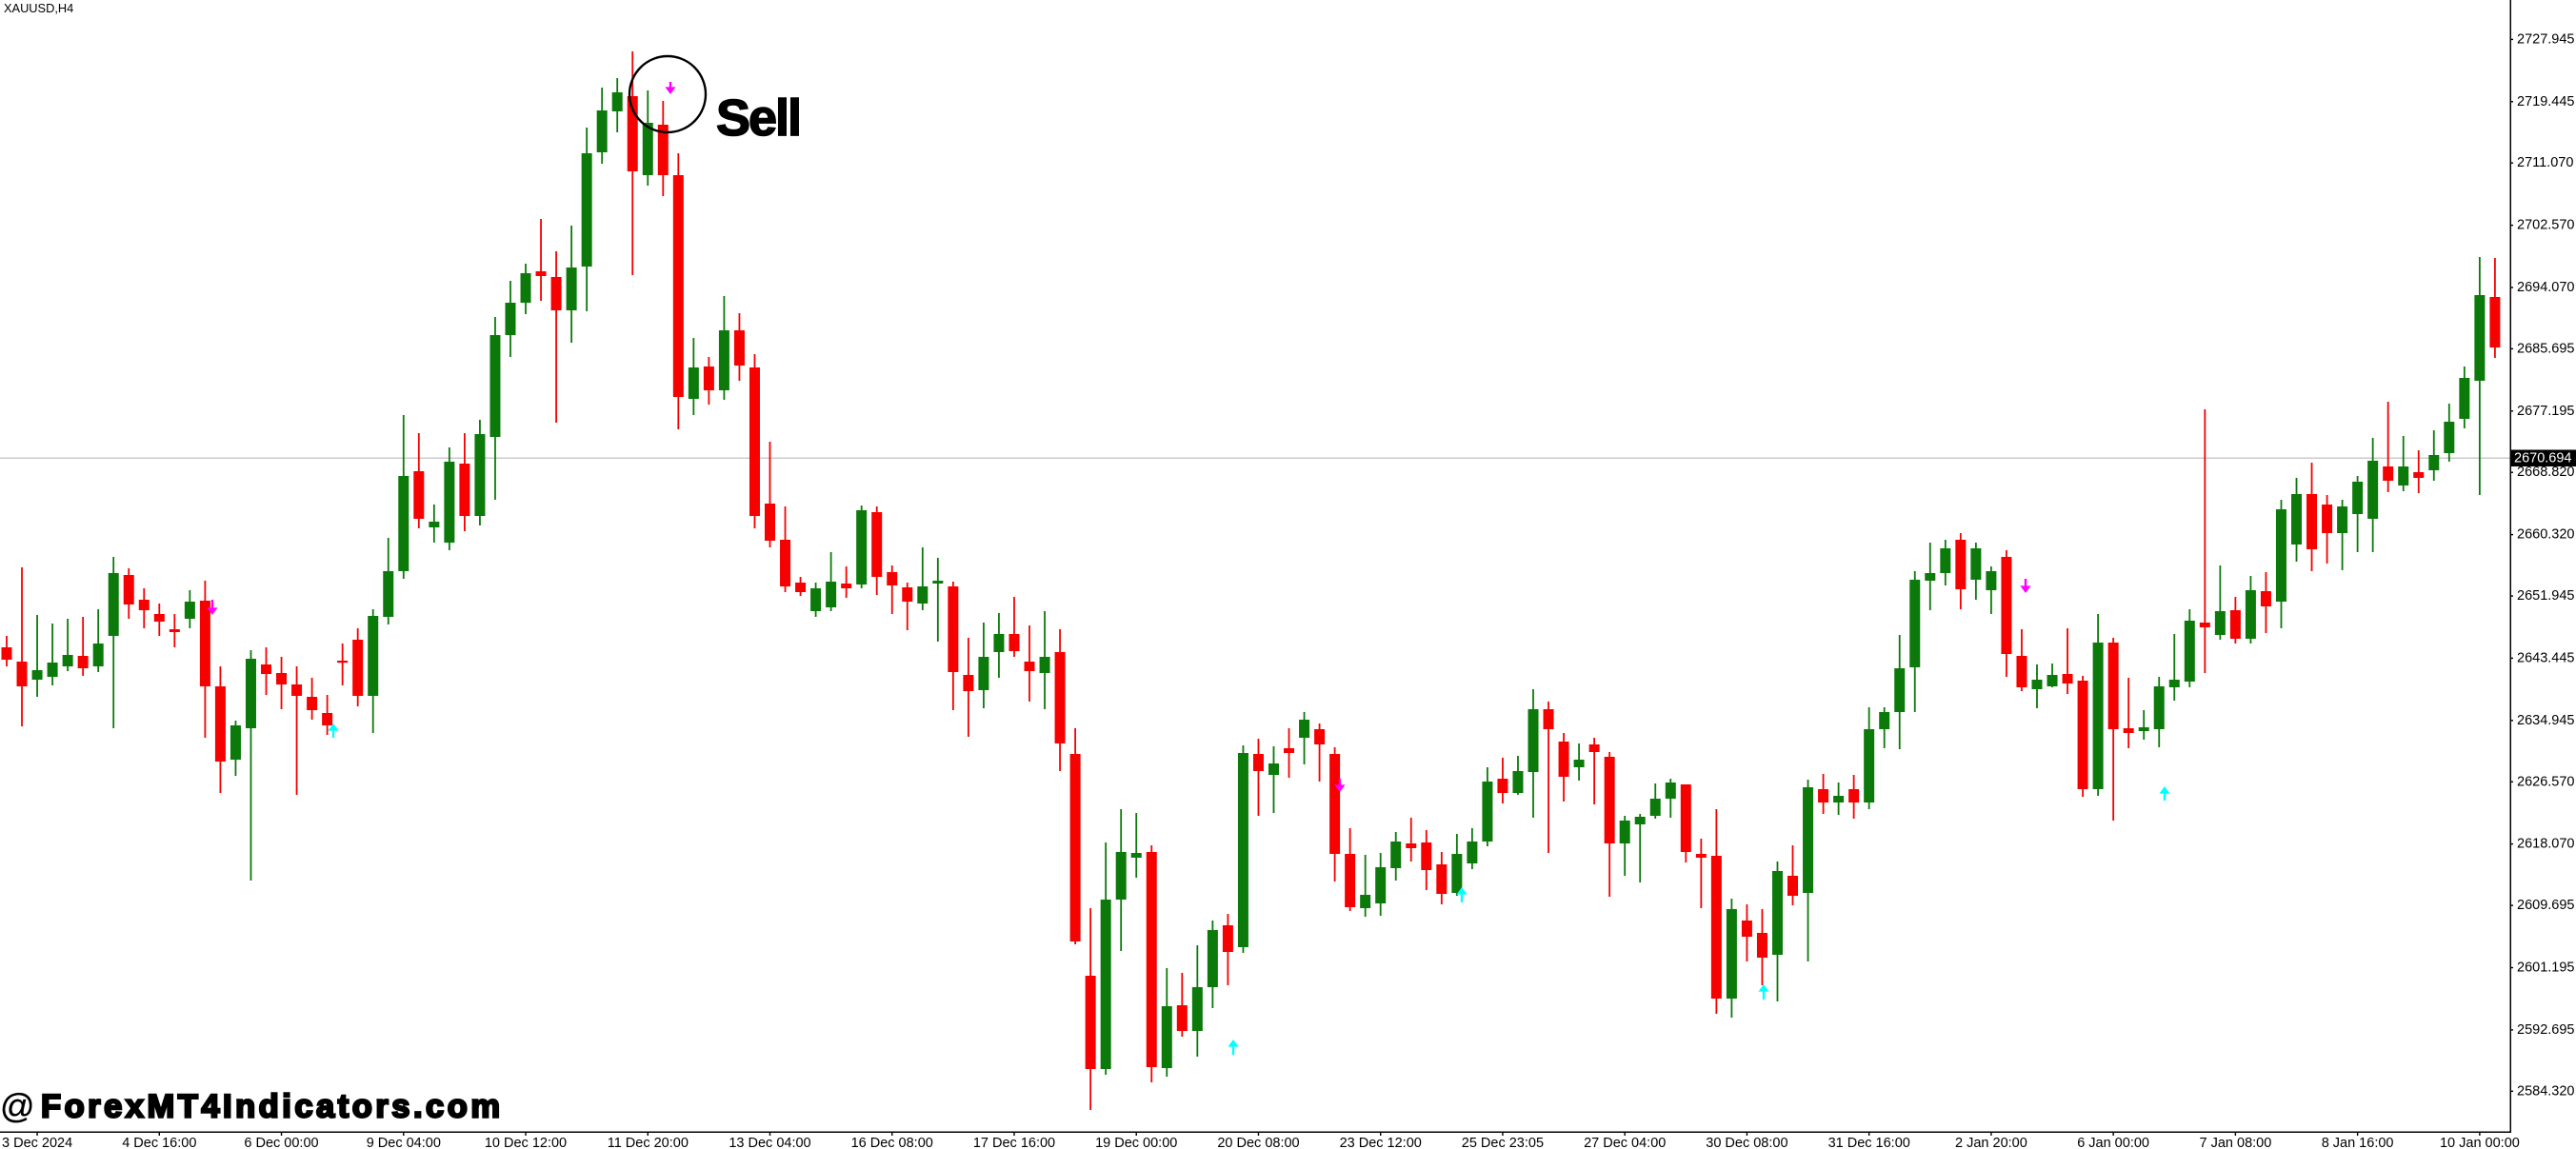 This screenshot has width=2576, height=1149. What do you see at coordinates (2358, 1142) in the screenshot?
I see `svg-text: 8 Jan 16:00` at bounding box center [2358, 1142].